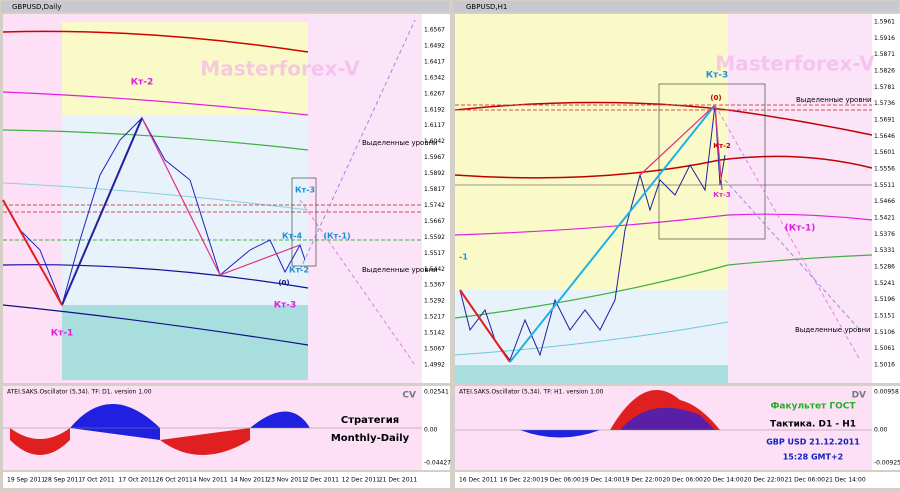  What do you see at coordinates (434, 301) in the screenshot?
I see `price-label: 1.5292` at bounding box center [434, 301].